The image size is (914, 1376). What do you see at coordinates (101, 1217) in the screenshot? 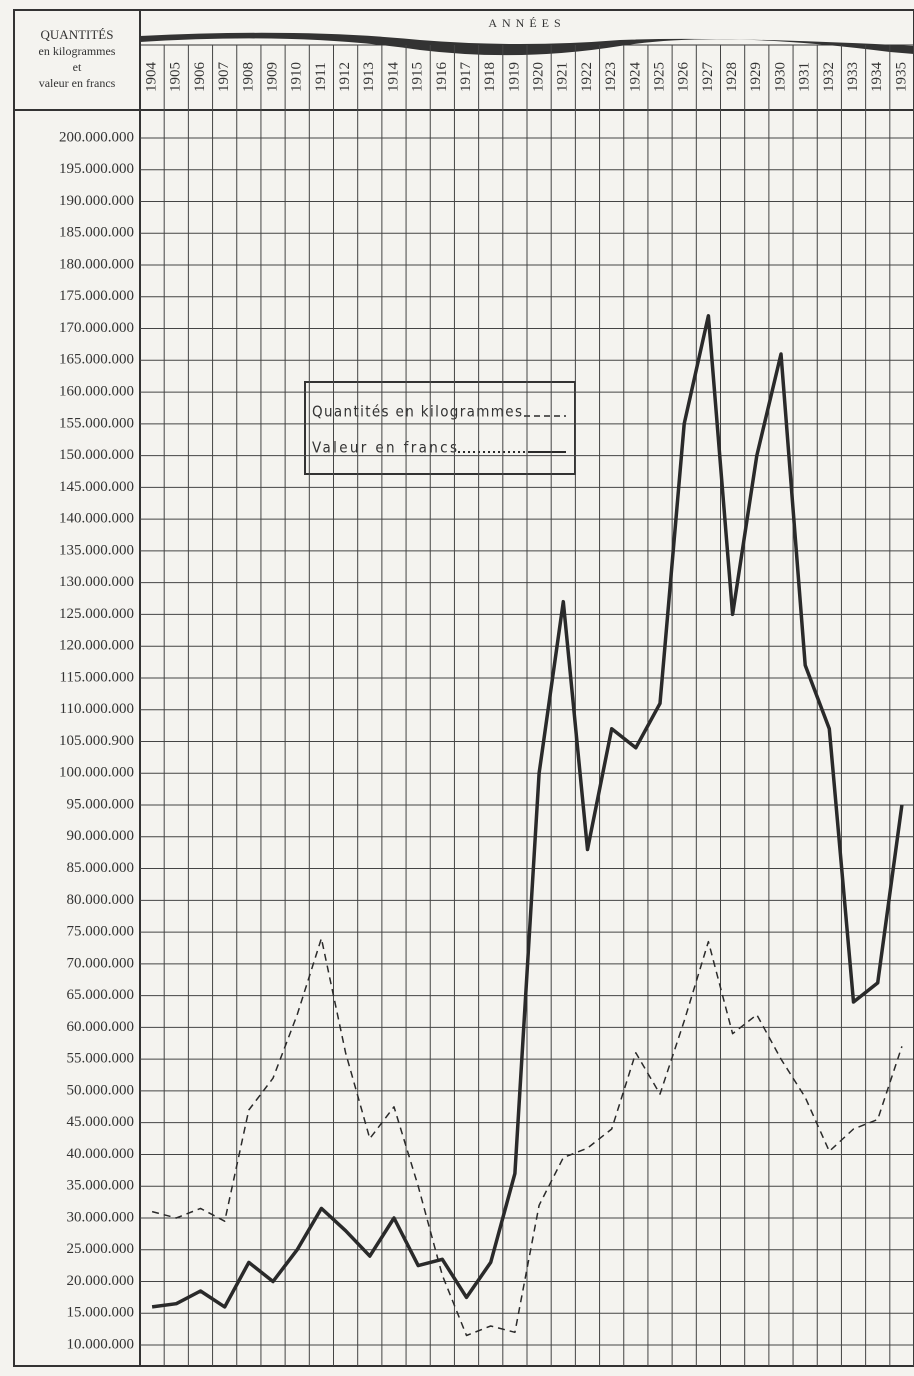
I see `y-tick-label: 30.000.000` at bounding box center [101, 1217].